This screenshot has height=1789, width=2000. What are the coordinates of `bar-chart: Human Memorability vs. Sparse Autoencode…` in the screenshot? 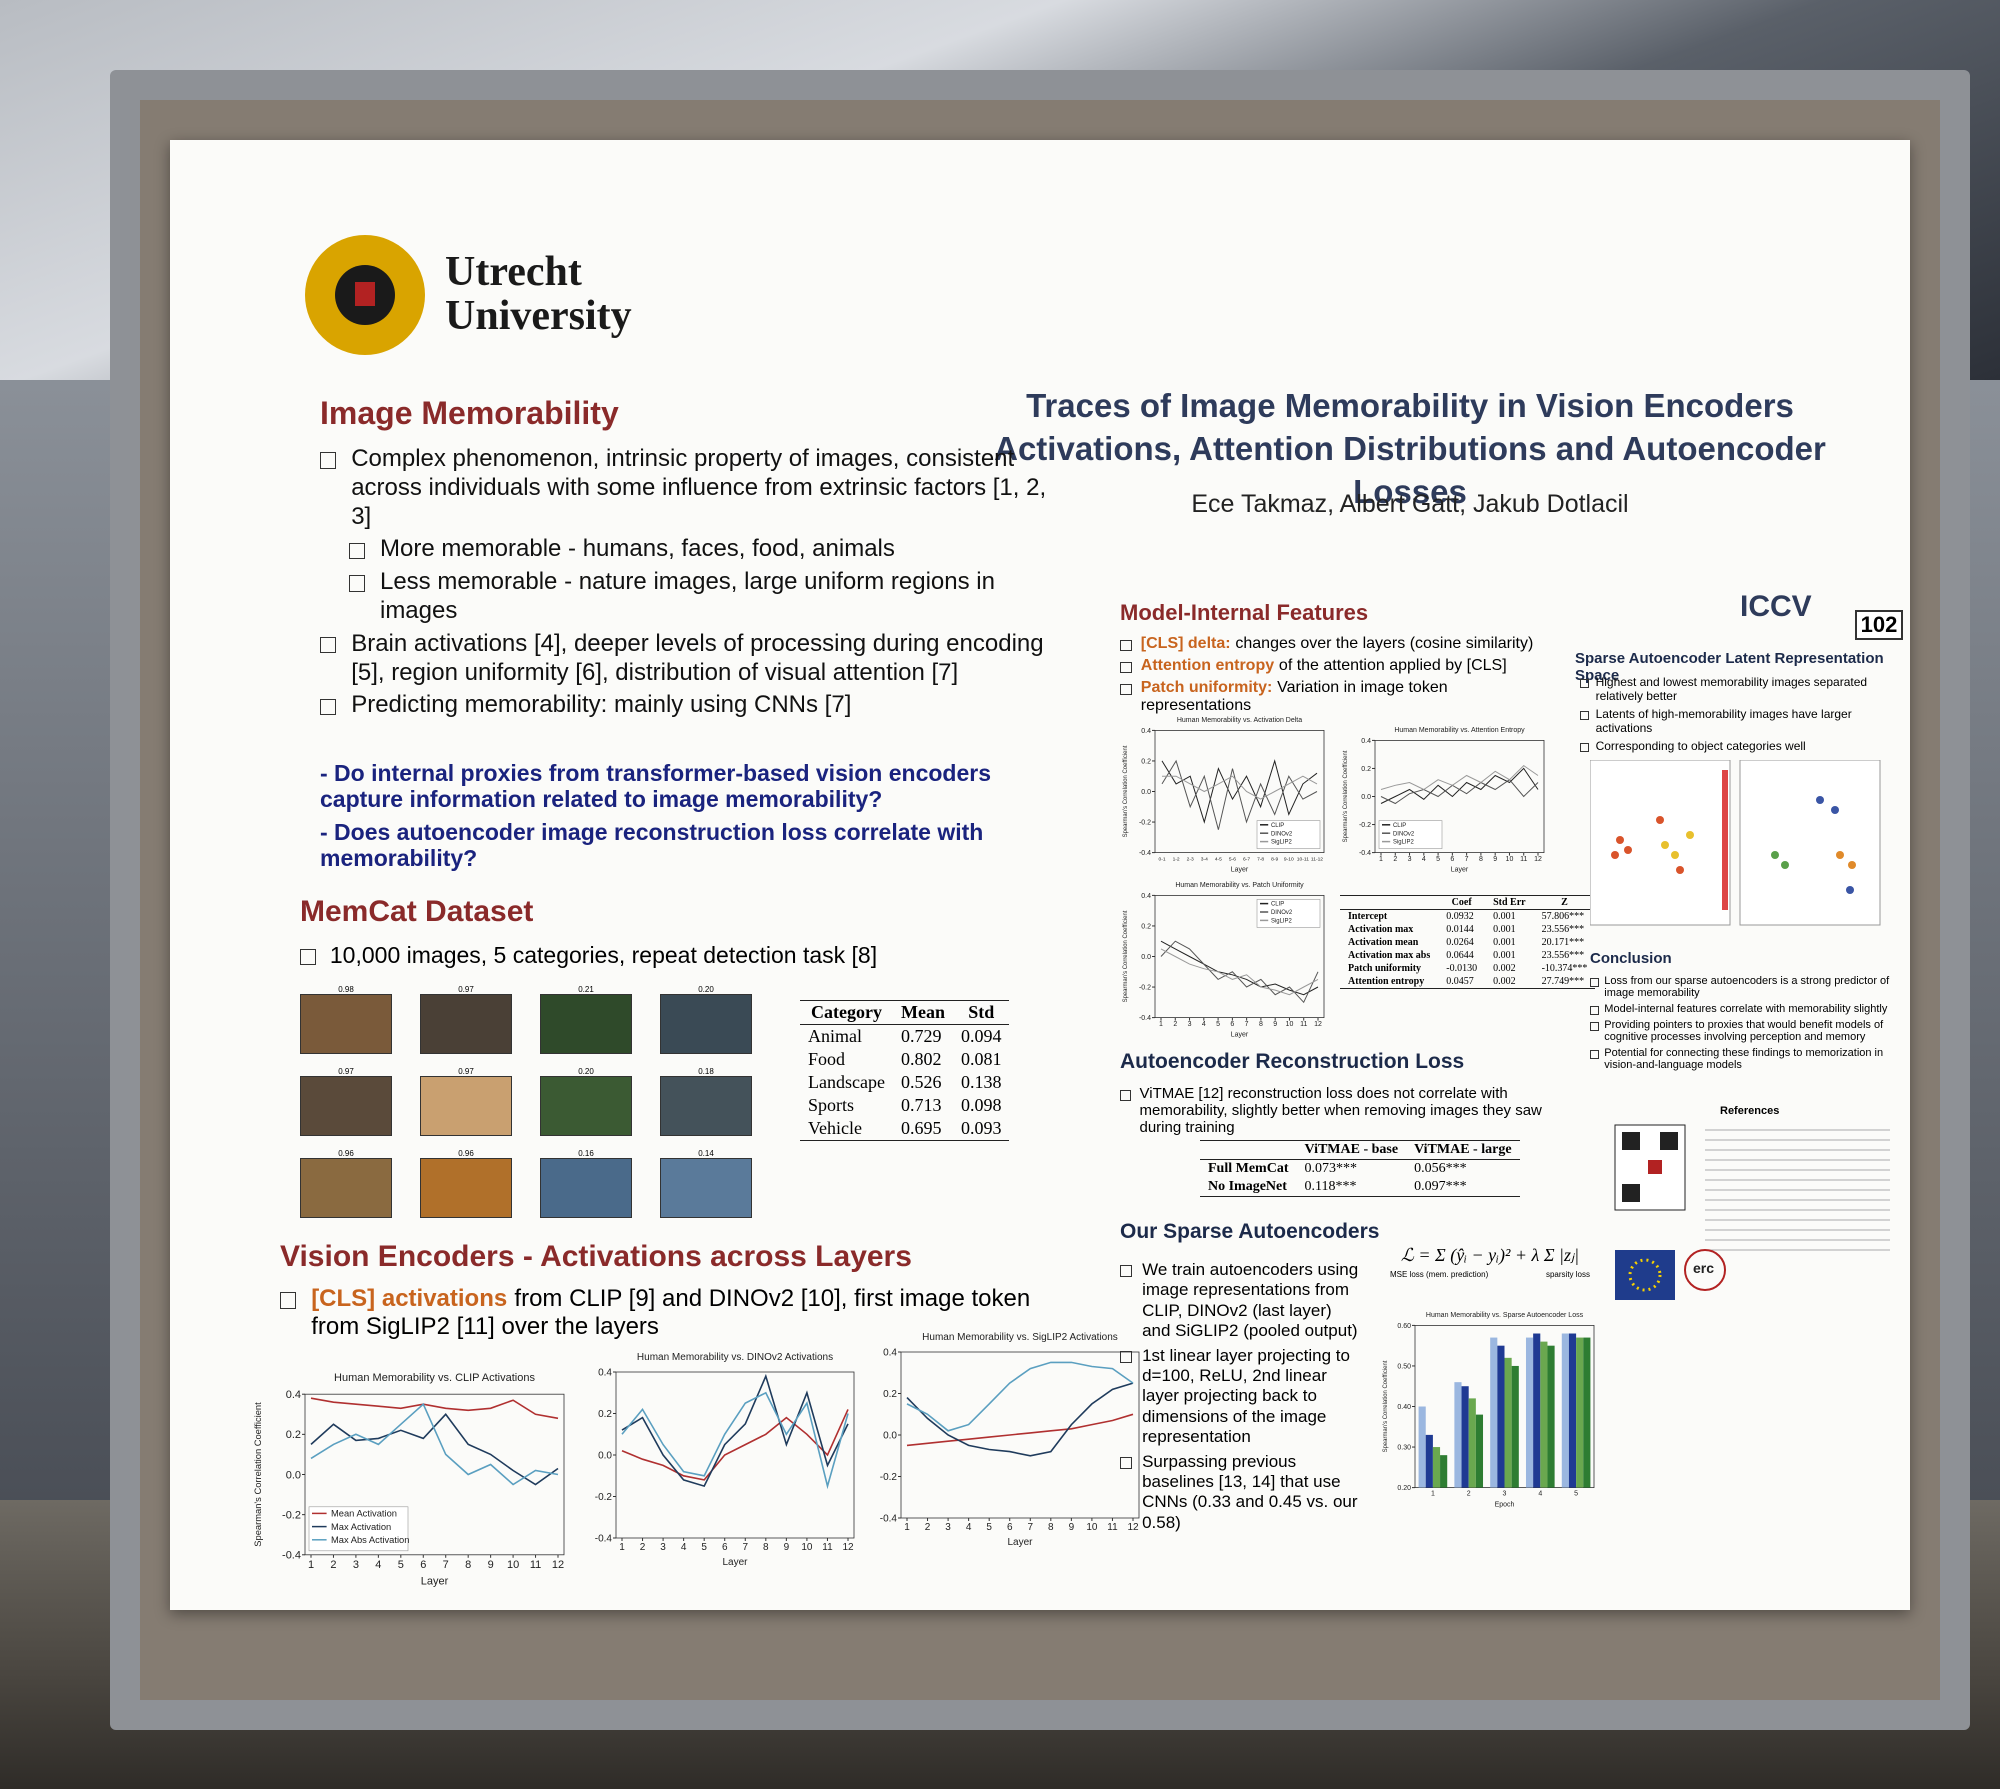 It's located at (1489, 1410).